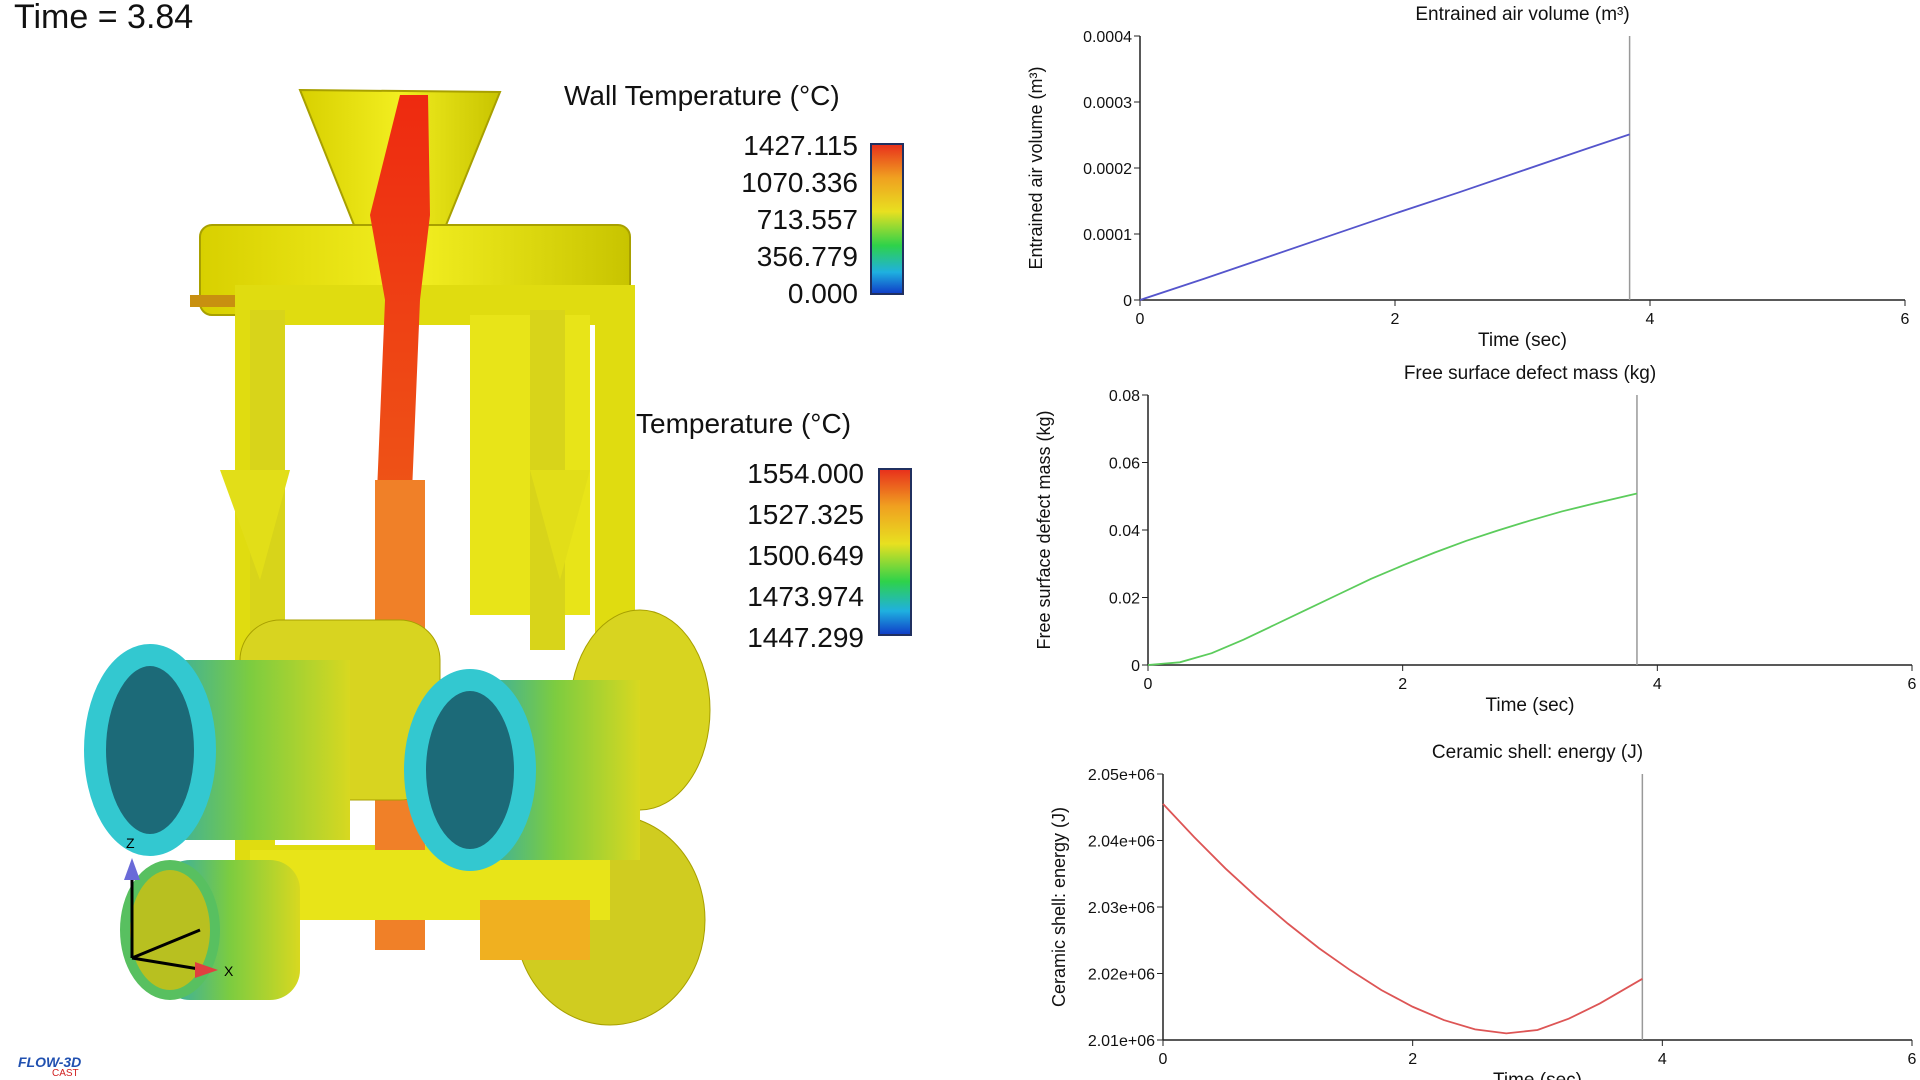 The height and width of the screenshot is (1080, 1920). I want to click on wall-legend-value: 713.557, so click(807, 219).